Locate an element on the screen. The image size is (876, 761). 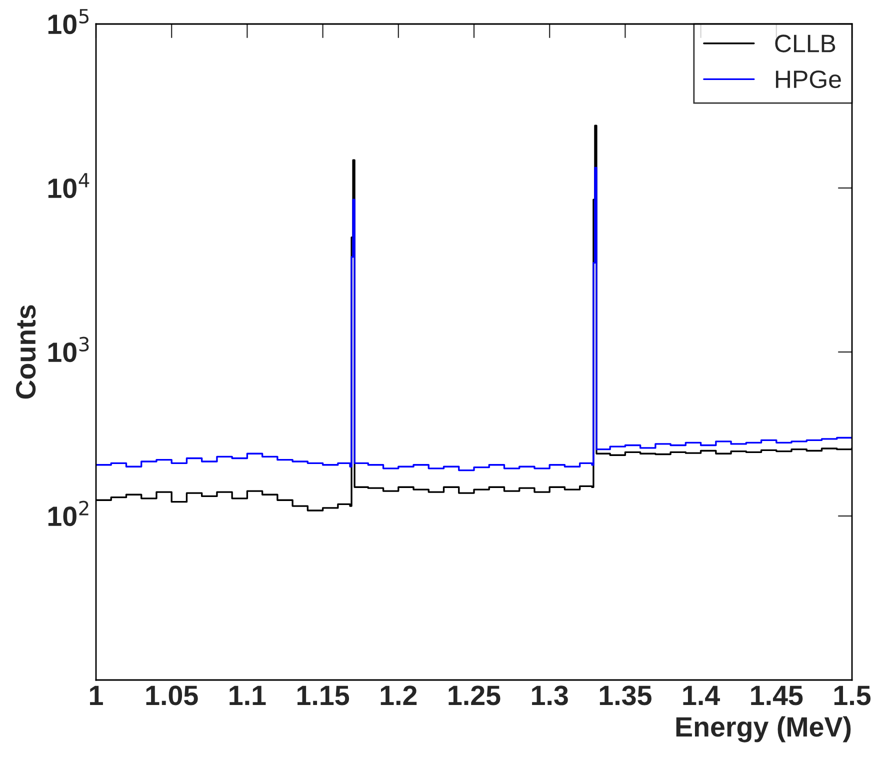
x-tick-label: 1.3 is located at coordinates (550, 696).